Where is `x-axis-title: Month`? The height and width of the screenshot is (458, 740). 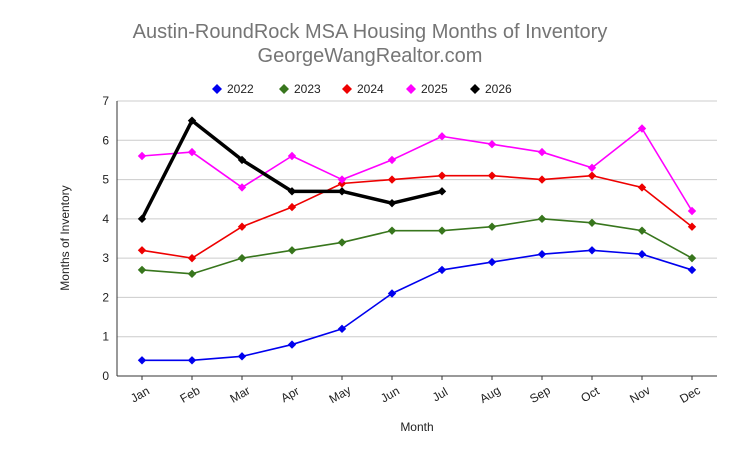
x-axis-title: Month is located at coordinates (416, 427).